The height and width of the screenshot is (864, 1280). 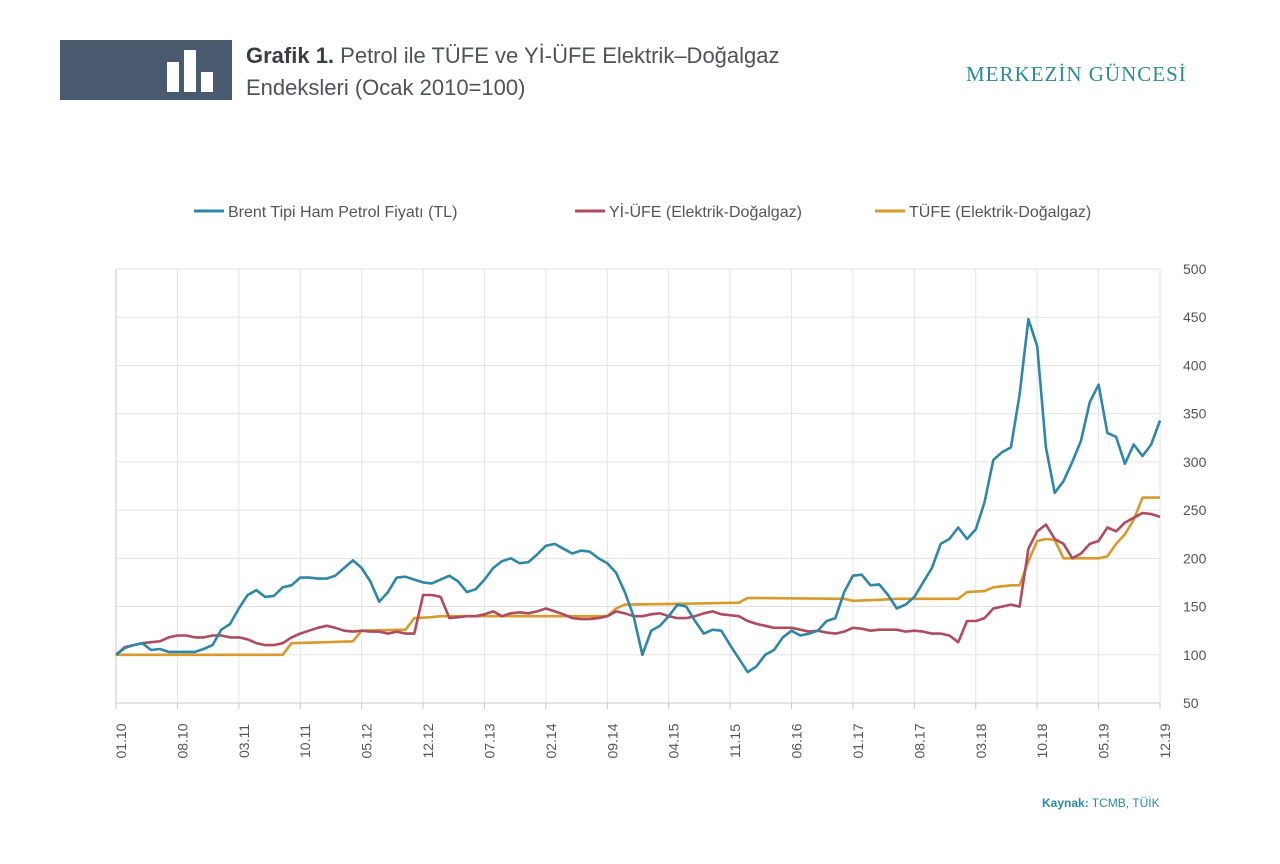 I want to click on source-note: Kaynak: TCMB, TÜİK, so click(x=1101, y=803).